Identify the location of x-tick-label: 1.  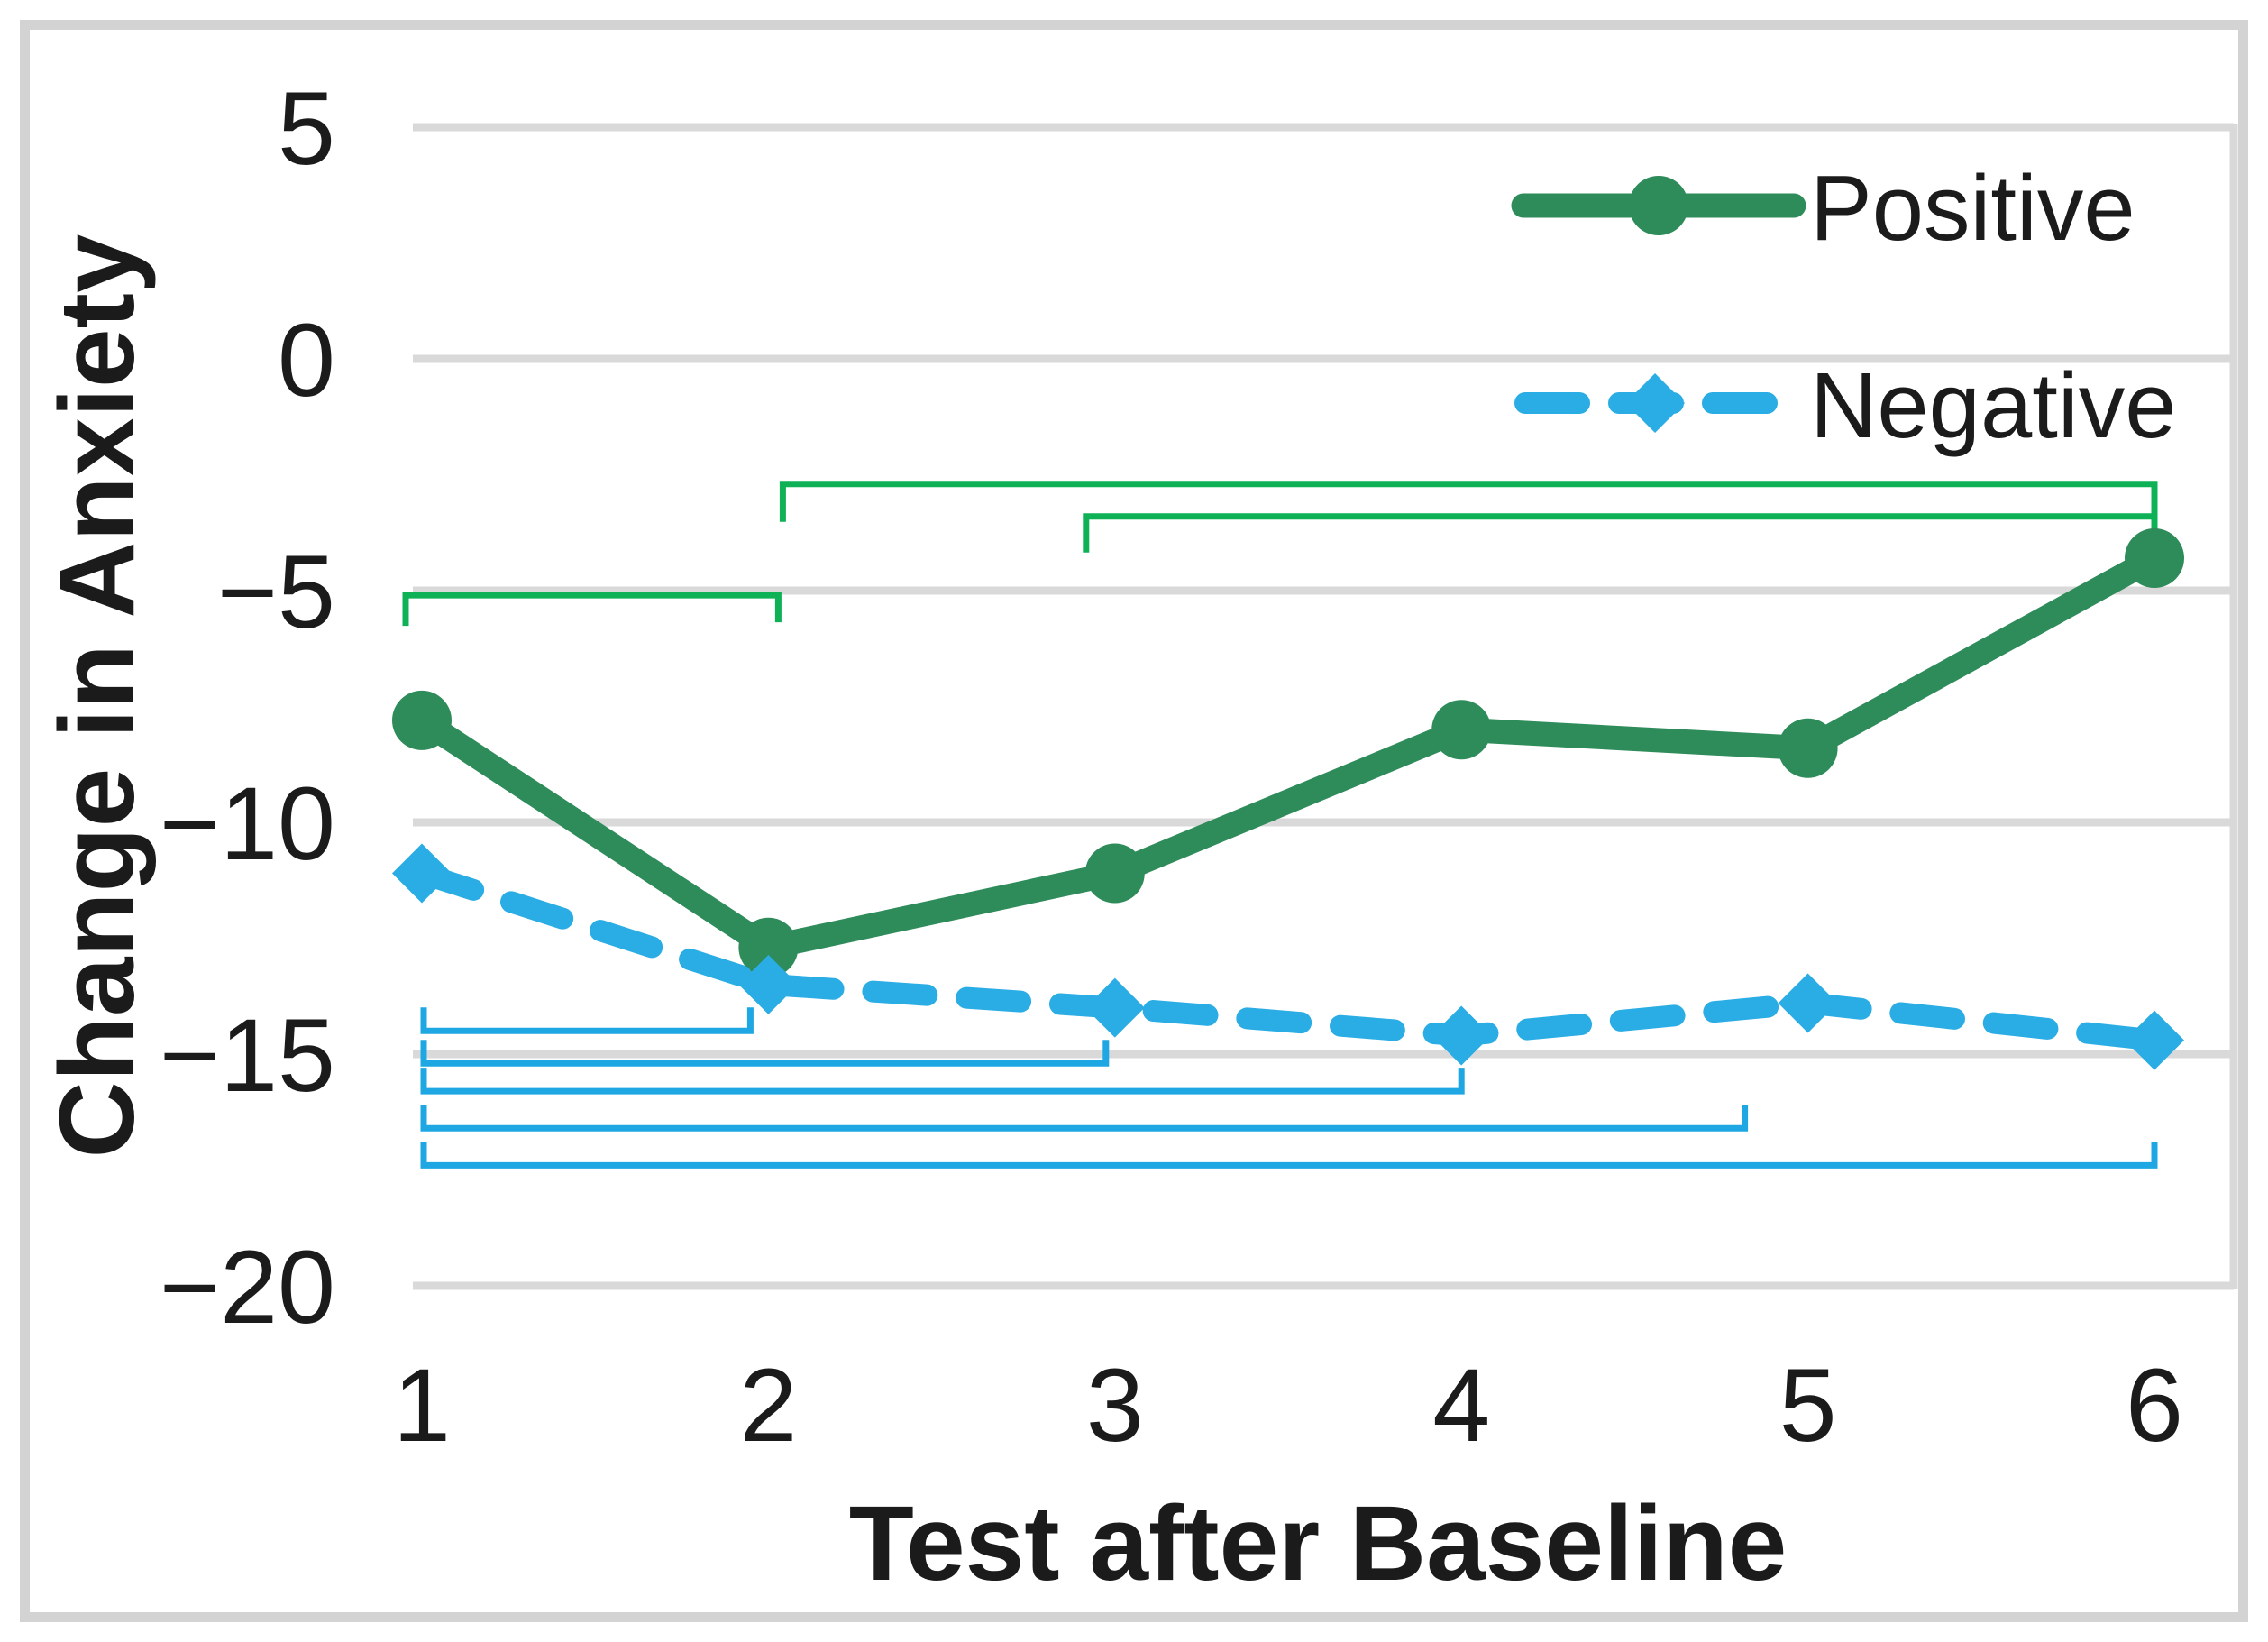
(422, 1405).